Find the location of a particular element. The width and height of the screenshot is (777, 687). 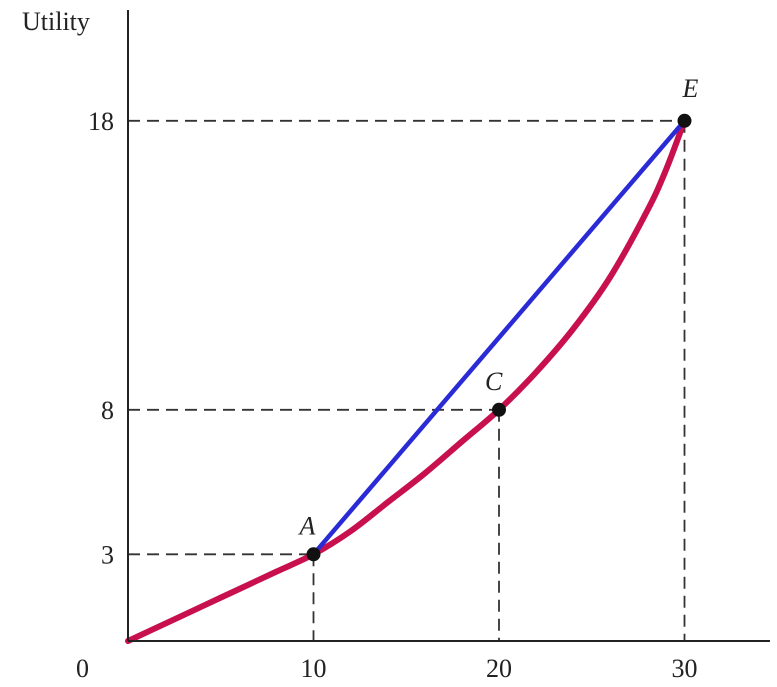

x-tick-label: 10 is located at coordinates (314, 668).